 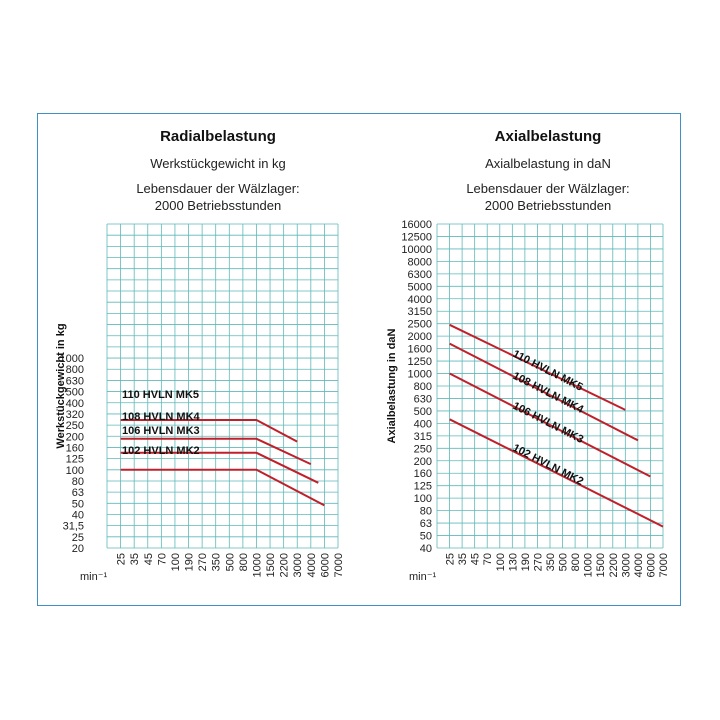 I want to click on series-label: 110 HVLN MK5, so click(x=160, y=395).